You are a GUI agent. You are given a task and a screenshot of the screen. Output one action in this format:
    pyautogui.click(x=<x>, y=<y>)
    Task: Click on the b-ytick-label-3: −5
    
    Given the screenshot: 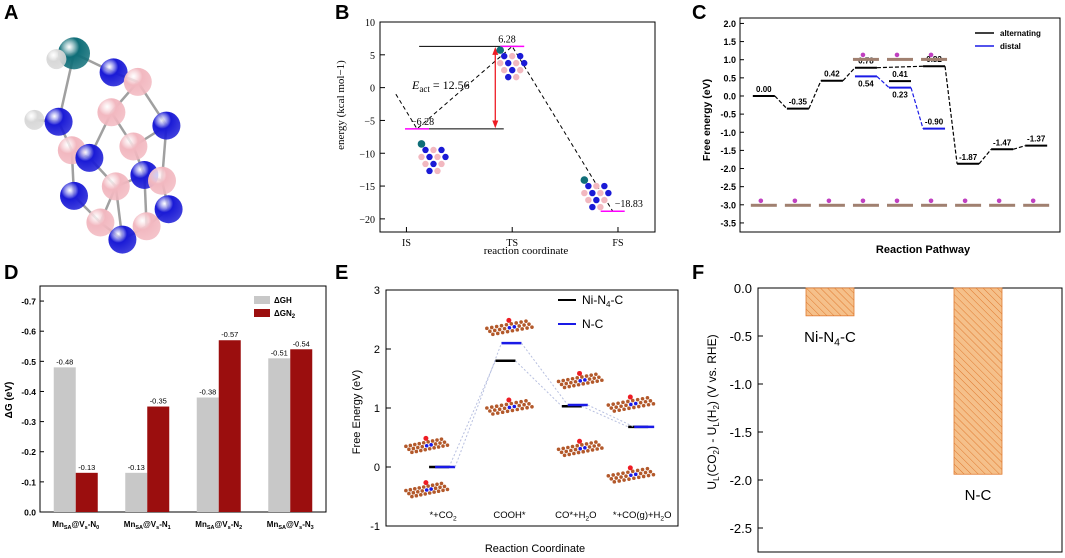 What is the action you would take?
    pyautogui.click(x=369, y=121)
    